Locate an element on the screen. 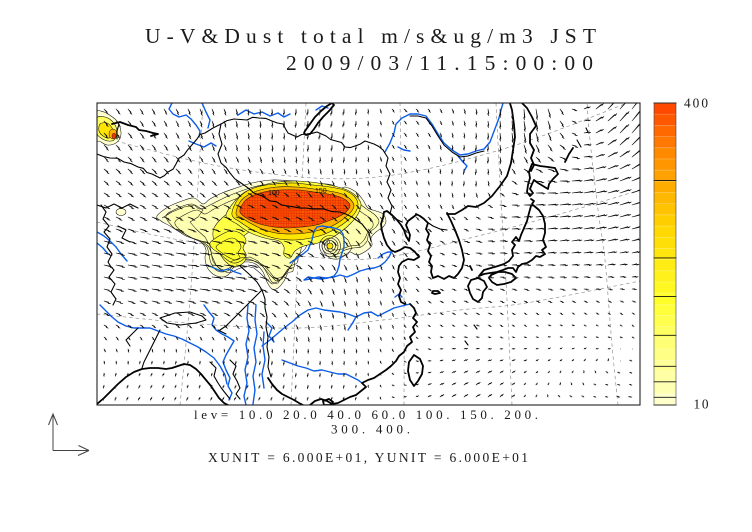  svg-text: 150 is located at coordinates (321, 191).